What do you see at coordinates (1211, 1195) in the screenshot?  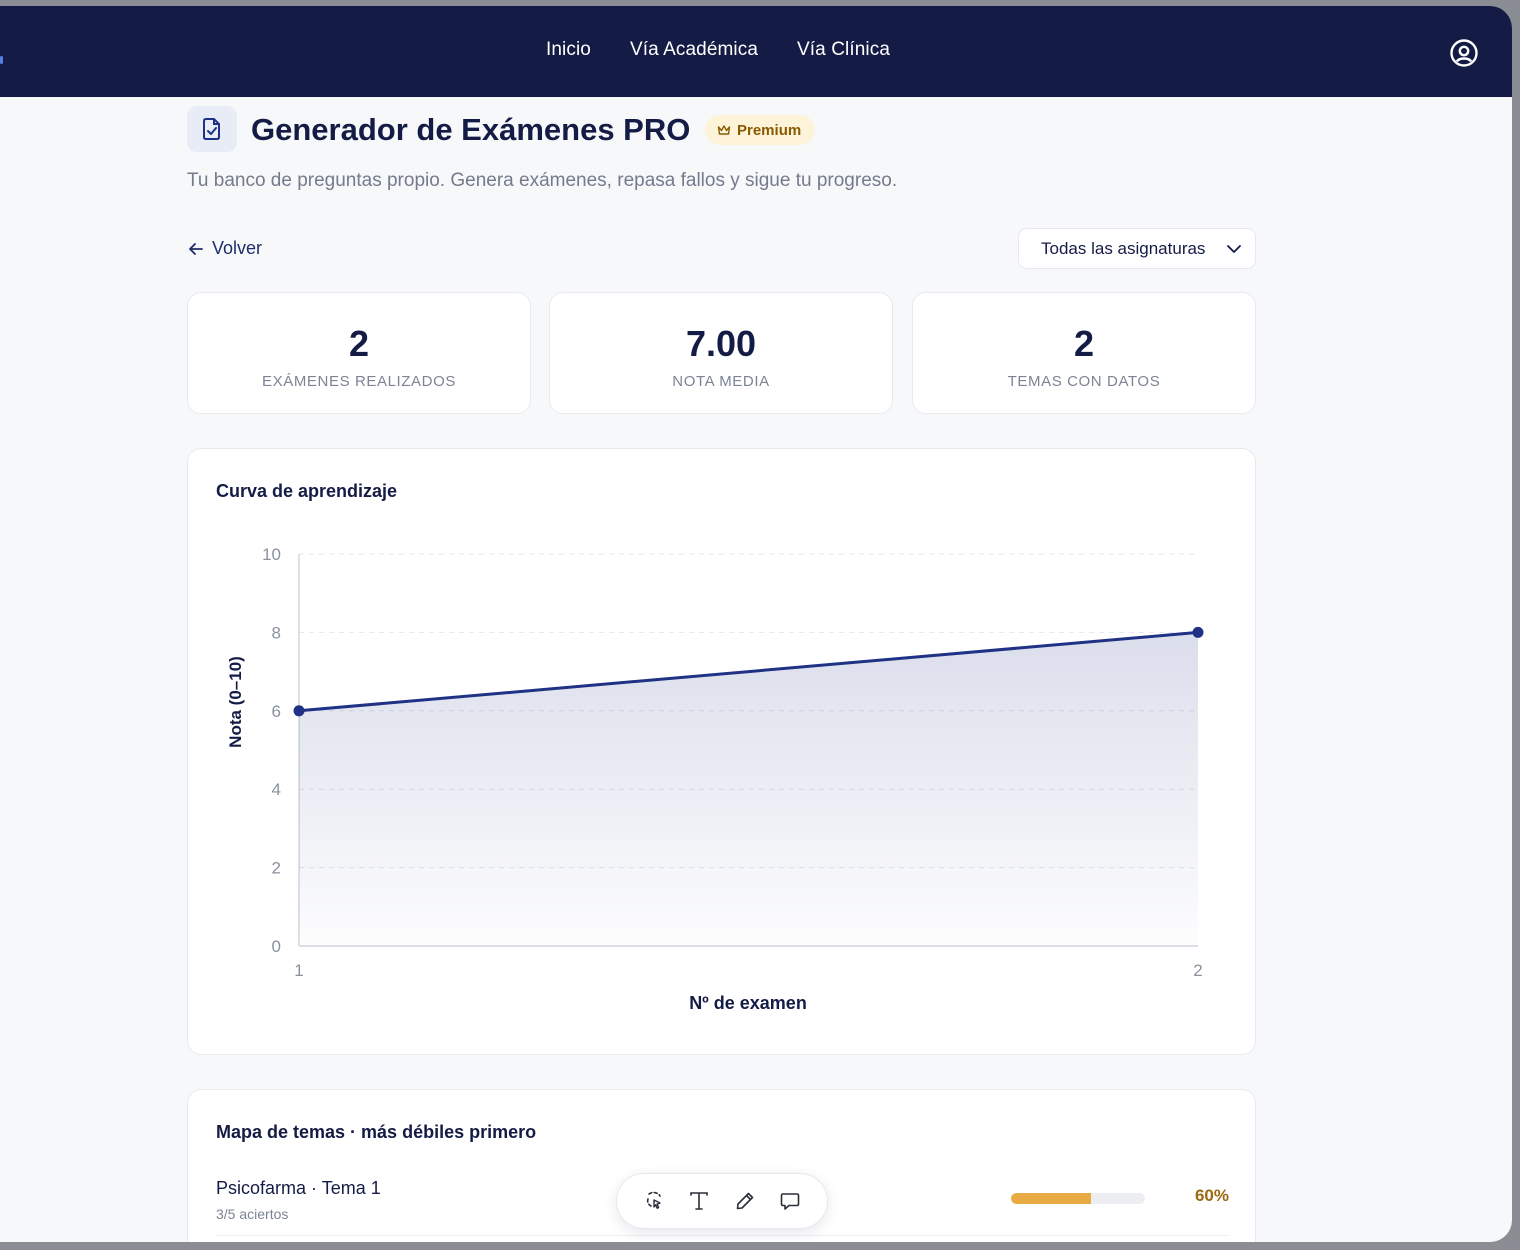 I see `topic-percent: 60%` at bounding box center [1211, 1195].